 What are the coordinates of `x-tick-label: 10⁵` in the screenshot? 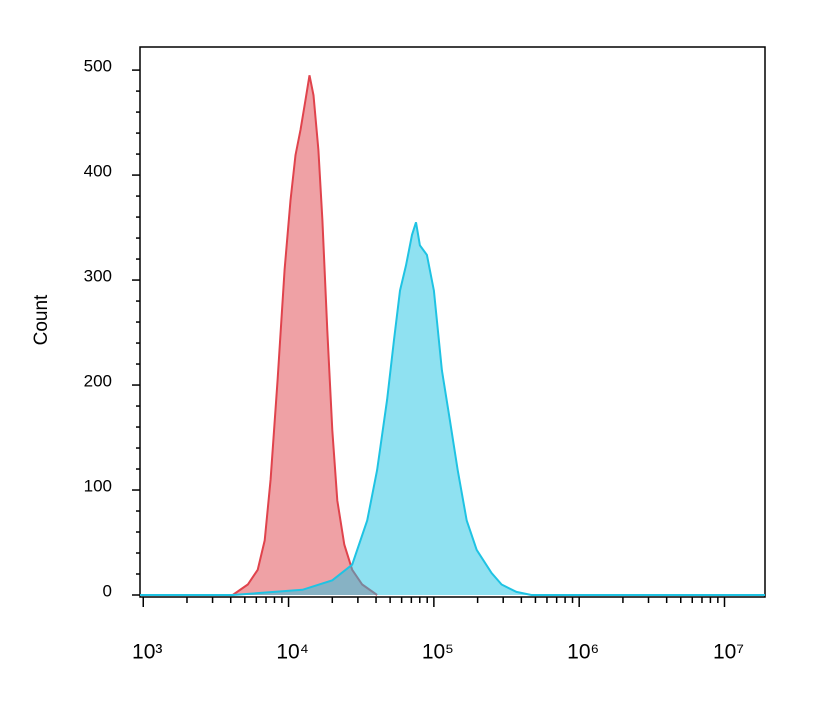 It's located at (438, 652).